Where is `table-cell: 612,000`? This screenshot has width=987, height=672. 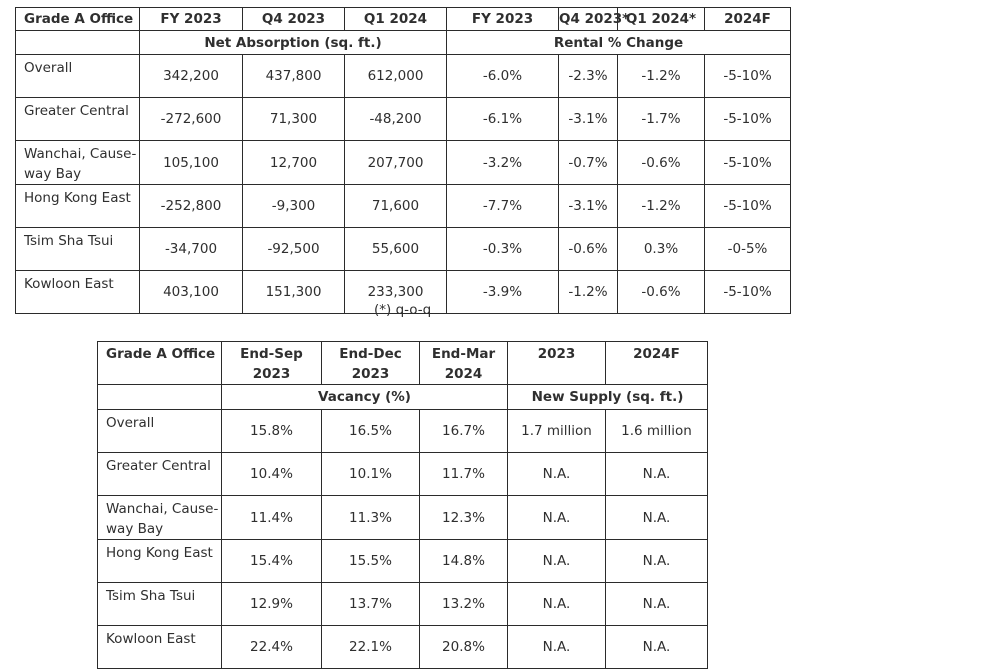
table-cell: 612,000 is located at coordinates (395, 76).